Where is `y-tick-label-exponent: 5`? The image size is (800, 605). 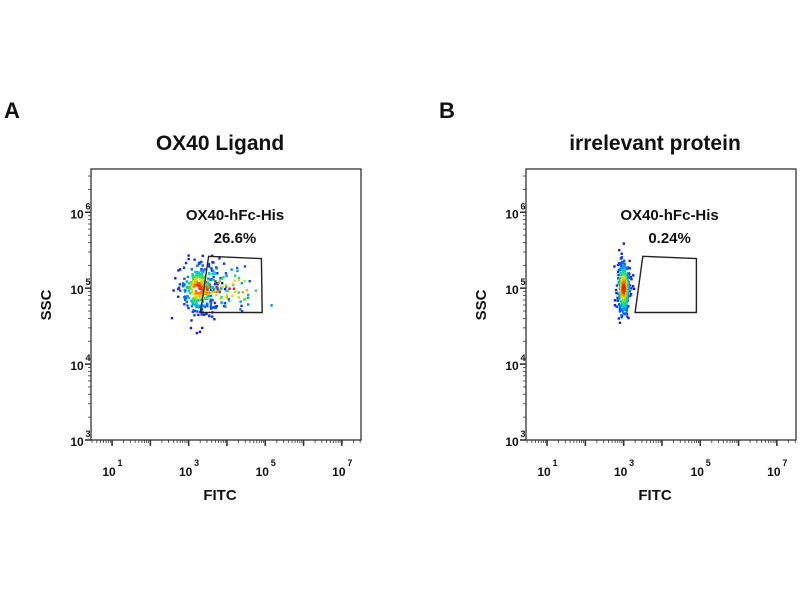
y-tick-label-exponent: 5 is located at coordinates (87, 282).